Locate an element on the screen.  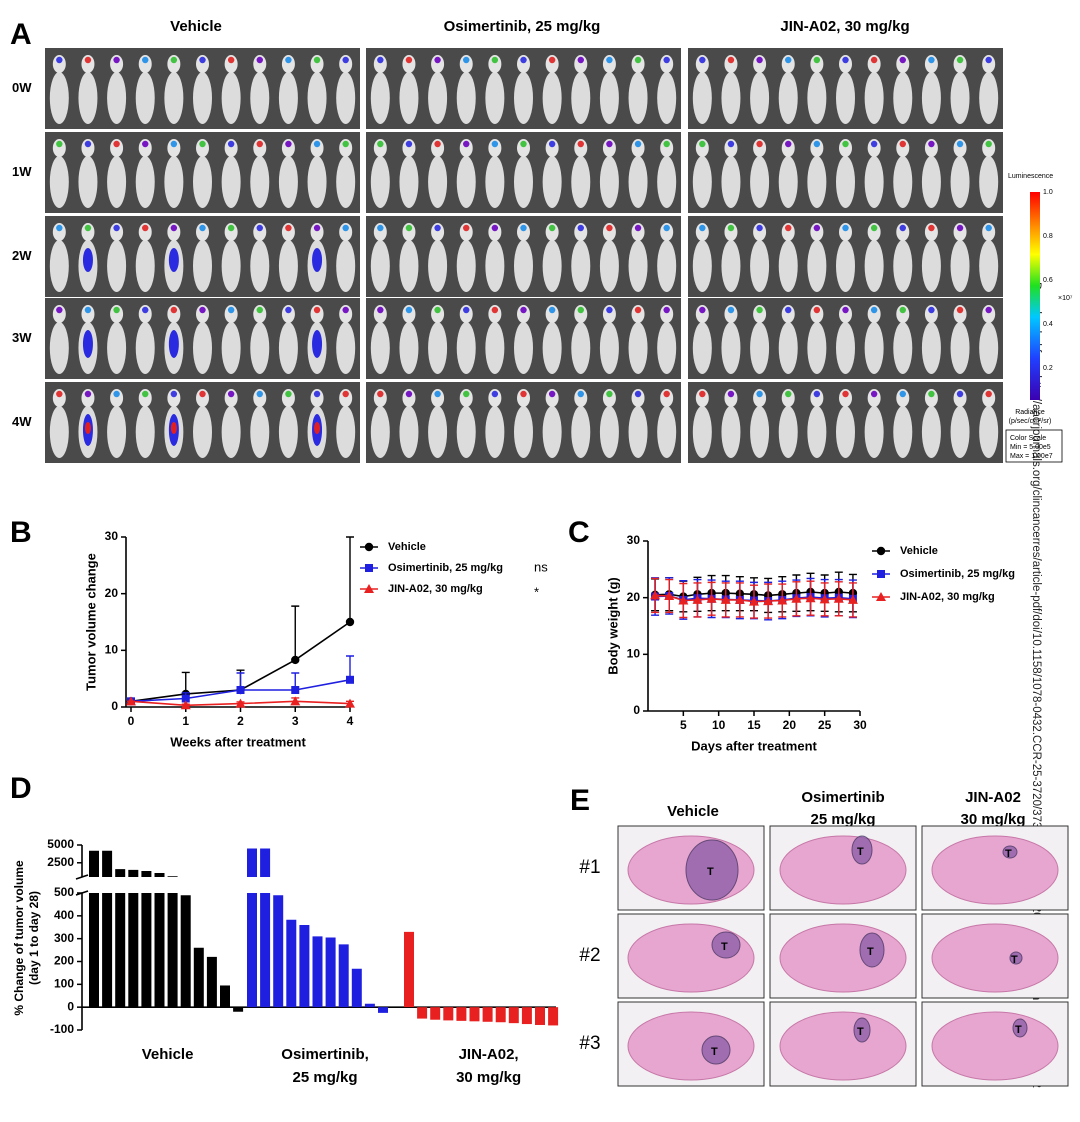
axis-break is located at coordinates (82, 885).